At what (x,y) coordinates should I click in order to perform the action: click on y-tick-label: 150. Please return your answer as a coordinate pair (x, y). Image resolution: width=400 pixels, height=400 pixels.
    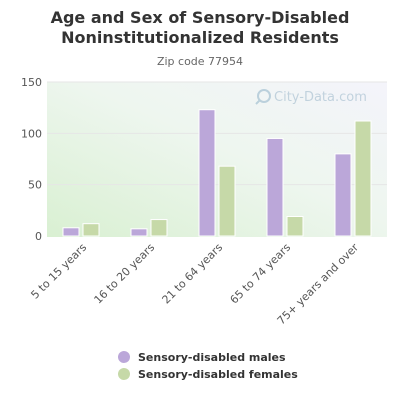
    Looking at the image, I should click on (31, 82).